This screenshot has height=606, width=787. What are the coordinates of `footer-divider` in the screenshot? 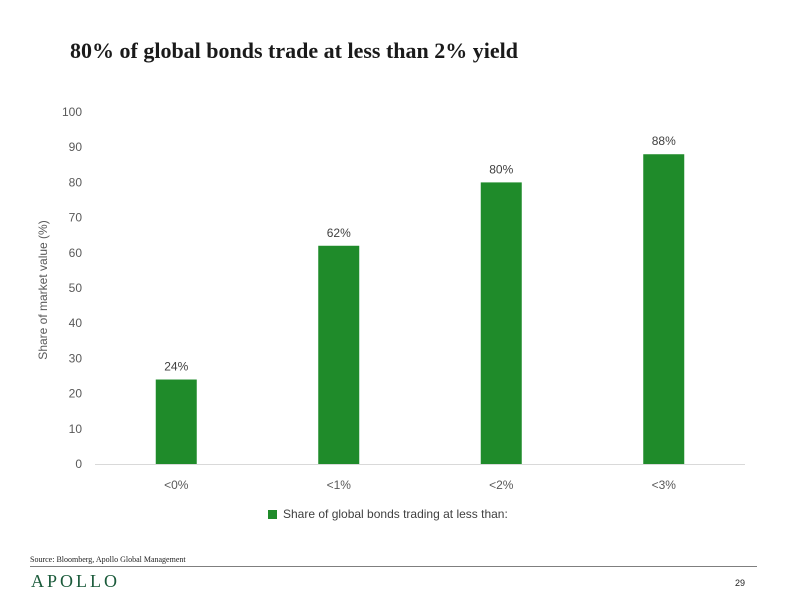 It's located at (393, 566).